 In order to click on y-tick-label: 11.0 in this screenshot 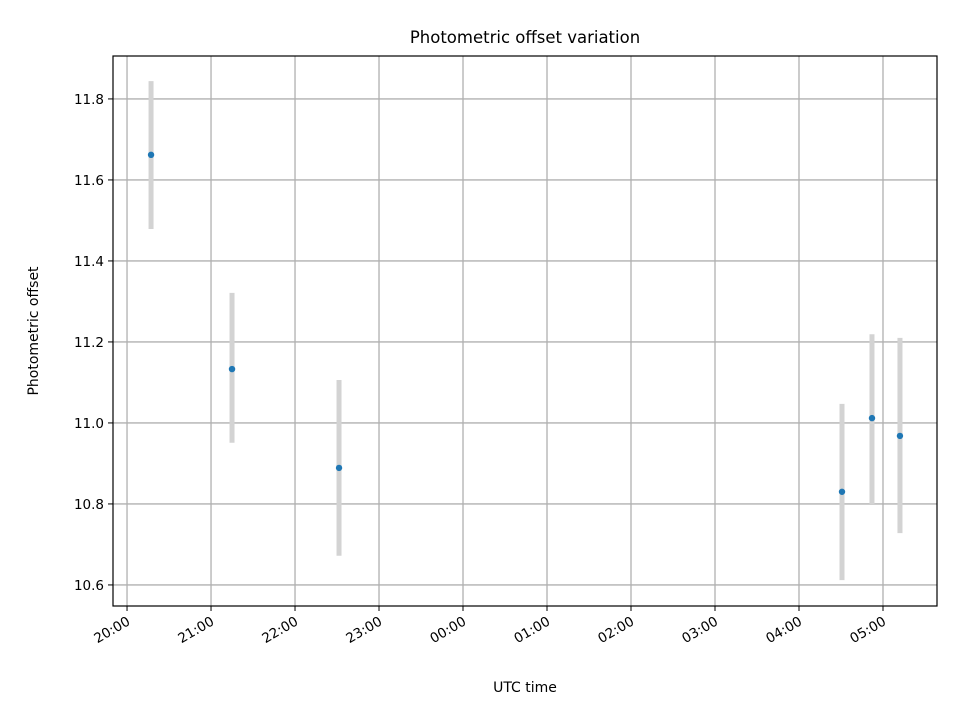, I will do `click(89, 424)`.